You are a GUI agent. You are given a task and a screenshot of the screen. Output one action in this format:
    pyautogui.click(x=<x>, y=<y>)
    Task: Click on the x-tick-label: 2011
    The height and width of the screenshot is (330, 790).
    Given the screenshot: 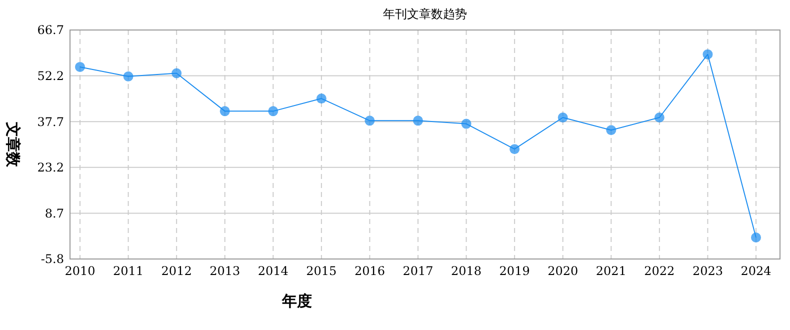 What is the action you would take?
    pyautogui.click(x=128, y=271)
    